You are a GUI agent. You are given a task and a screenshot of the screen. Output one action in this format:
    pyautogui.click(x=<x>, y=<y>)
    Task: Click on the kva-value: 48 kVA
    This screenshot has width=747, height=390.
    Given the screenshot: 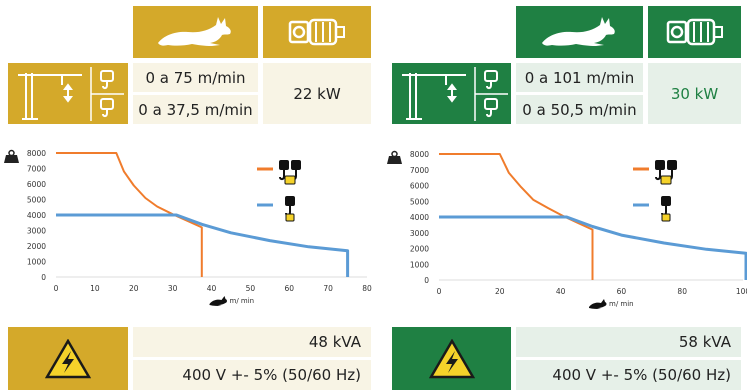 What is the action you would take?
    pyautogui.click(x=252, y=342)
    